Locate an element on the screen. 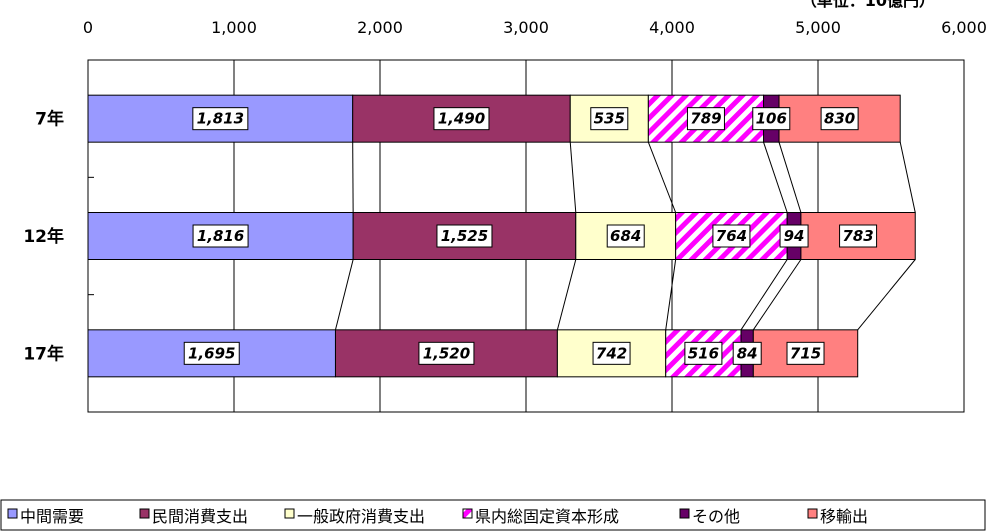 The image size is (990, 531). data-label: 783 is located at coordinates (857, 236).